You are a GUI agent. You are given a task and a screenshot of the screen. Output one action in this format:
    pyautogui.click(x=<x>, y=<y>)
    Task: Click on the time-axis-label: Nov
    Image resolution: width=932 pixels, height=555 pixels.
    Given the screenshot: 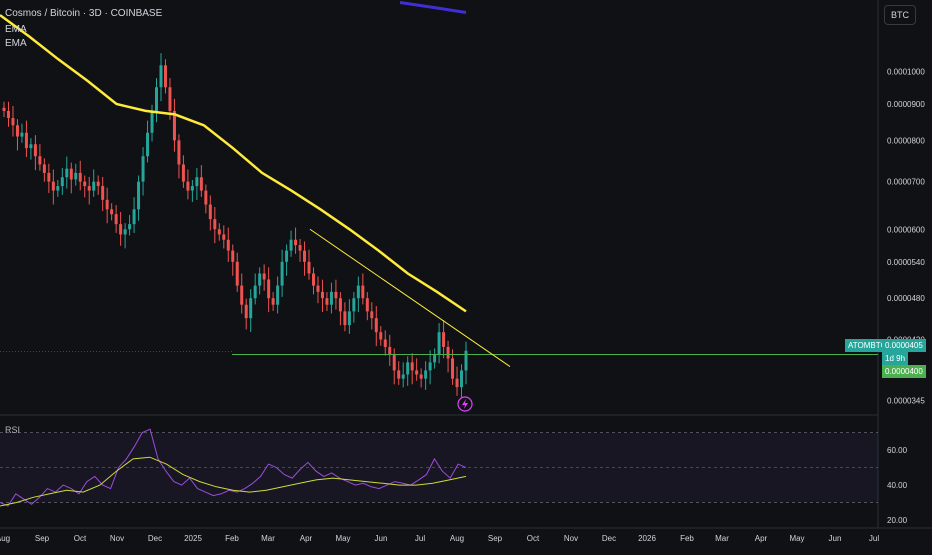 What is the action you would take?
    pyautogui.click(x=117, y=538)
    